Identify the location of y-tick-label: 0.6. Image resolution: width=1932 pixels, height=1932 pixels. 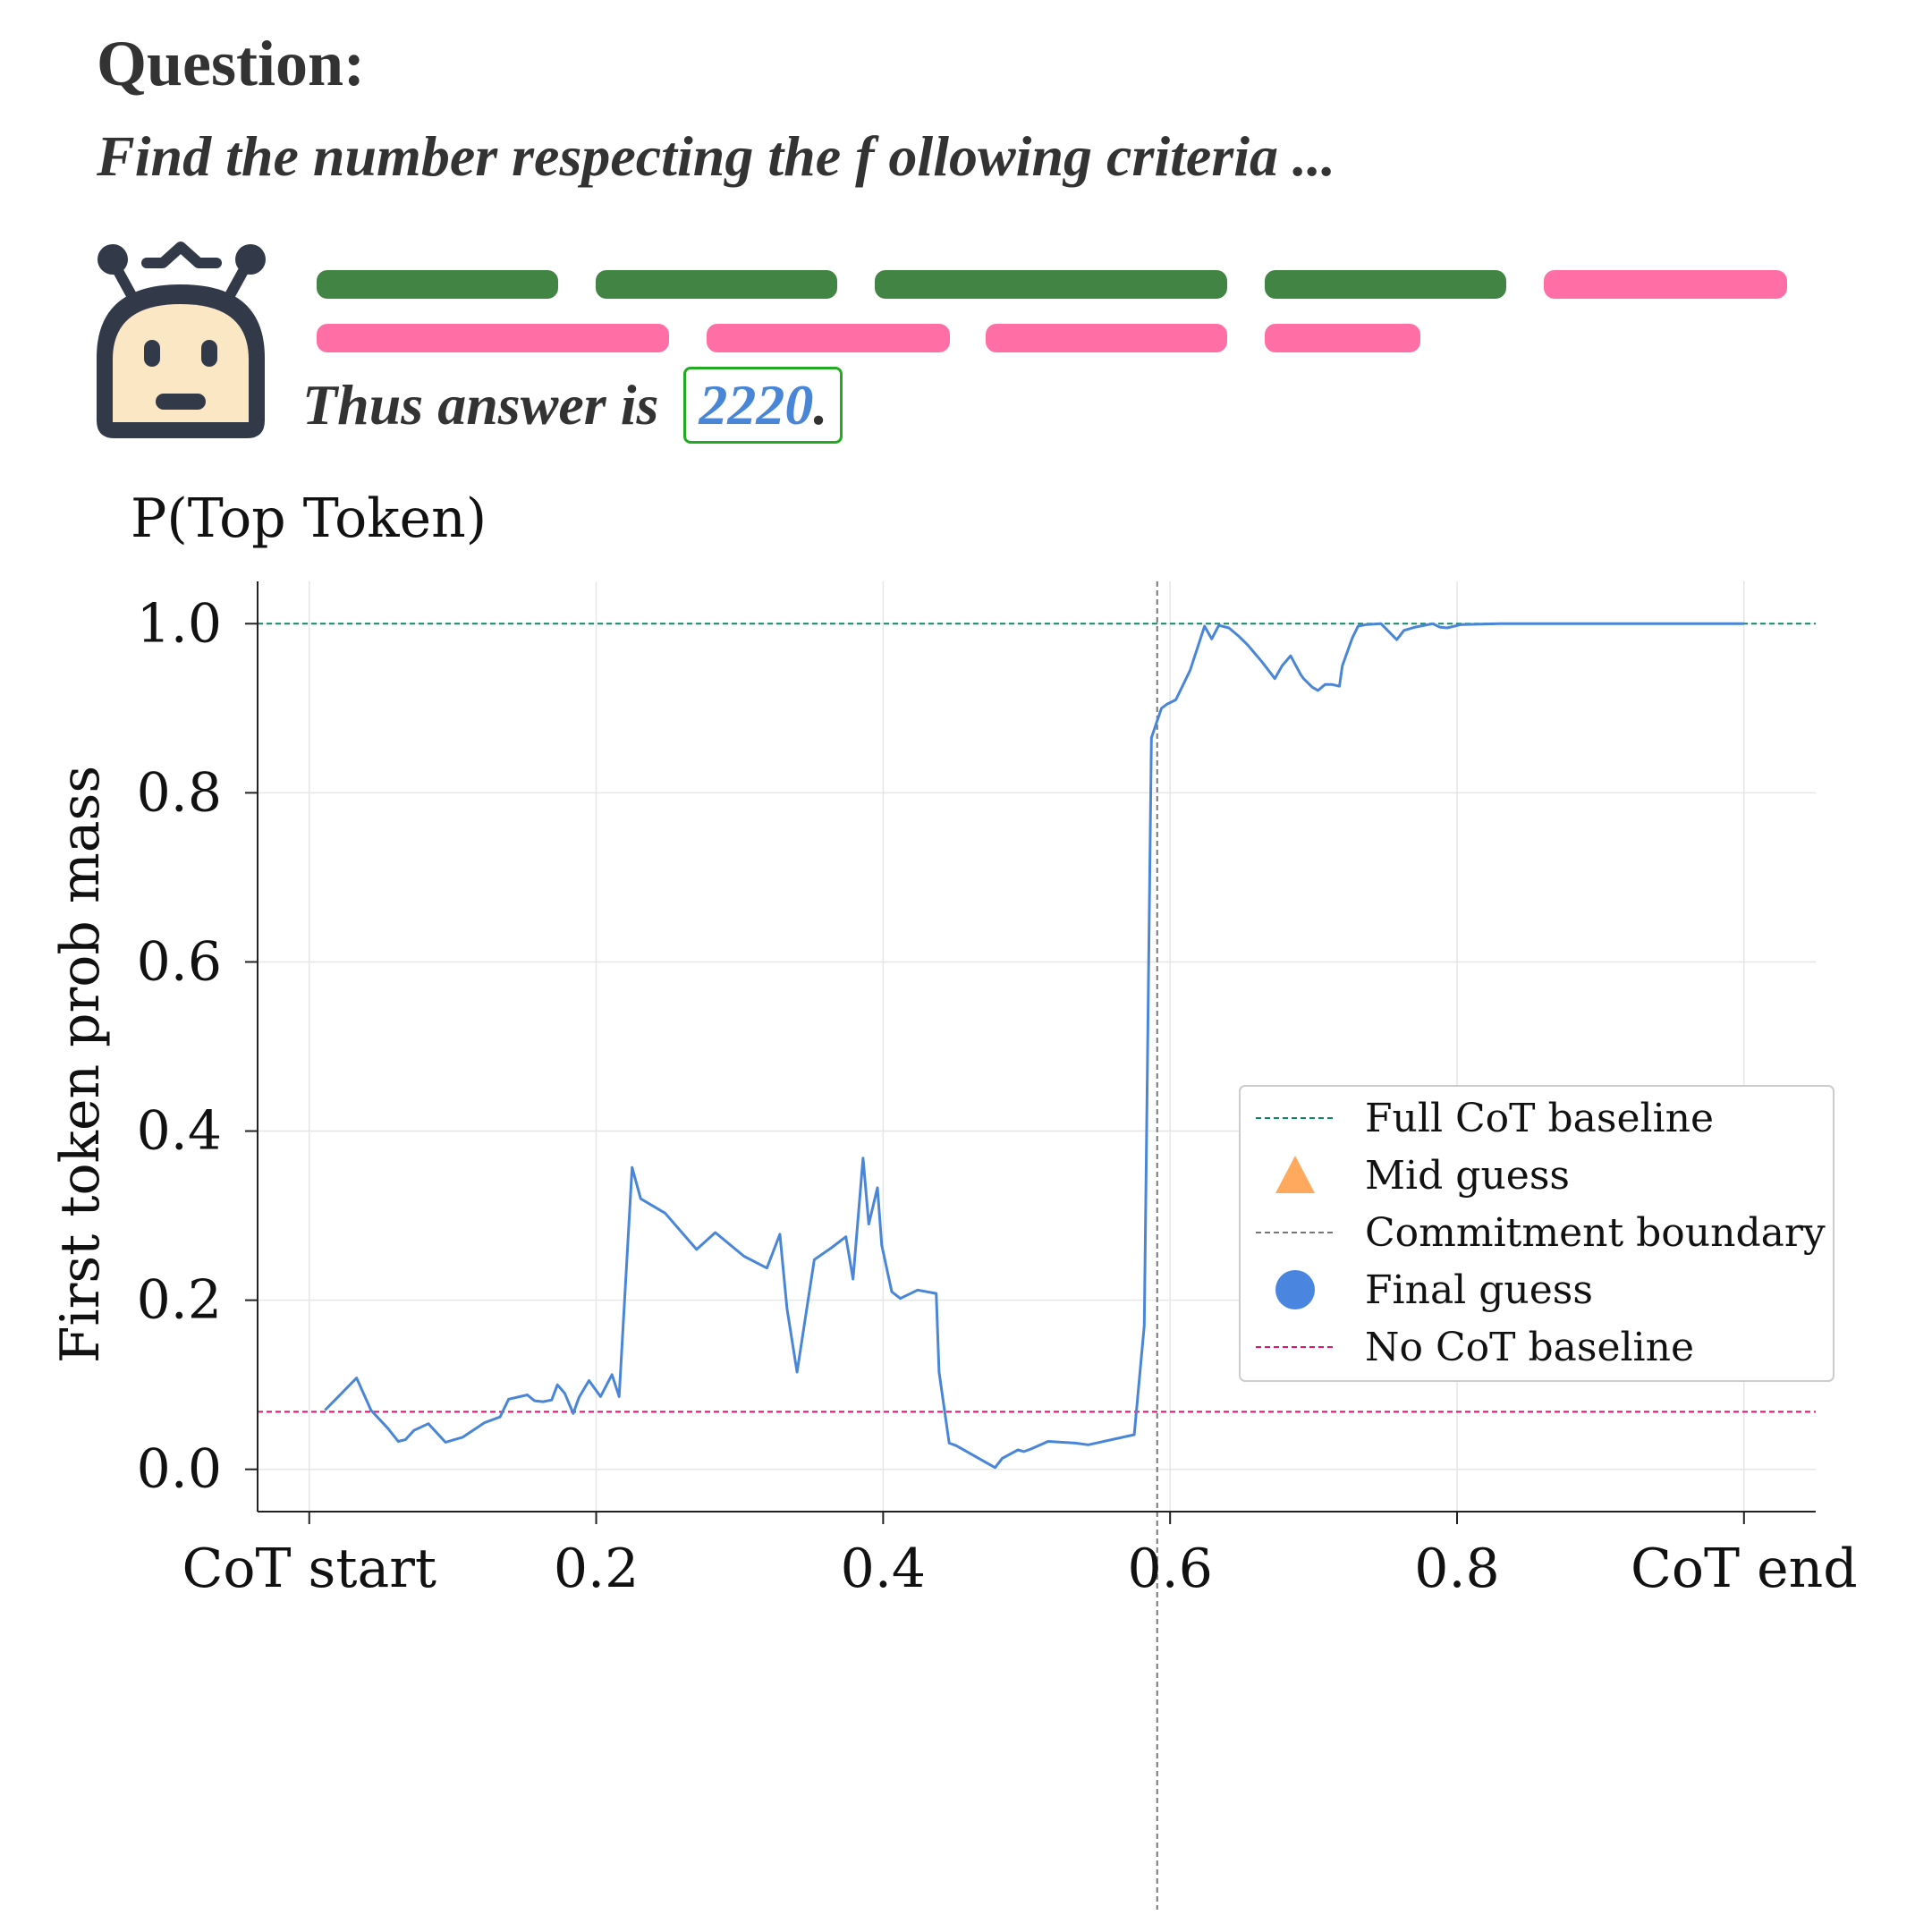
(179, 961).